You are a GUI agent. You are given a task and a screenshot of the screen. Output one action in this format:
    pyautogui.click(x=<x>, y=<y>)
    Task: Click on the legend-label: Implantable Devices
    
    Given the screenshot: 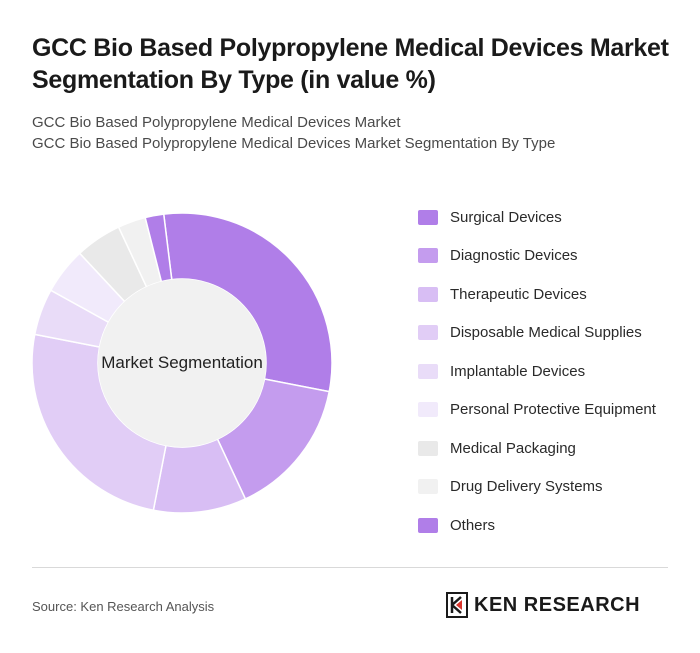 What is the action you would take?
    pyautogui.click(x=518, y=371)
    